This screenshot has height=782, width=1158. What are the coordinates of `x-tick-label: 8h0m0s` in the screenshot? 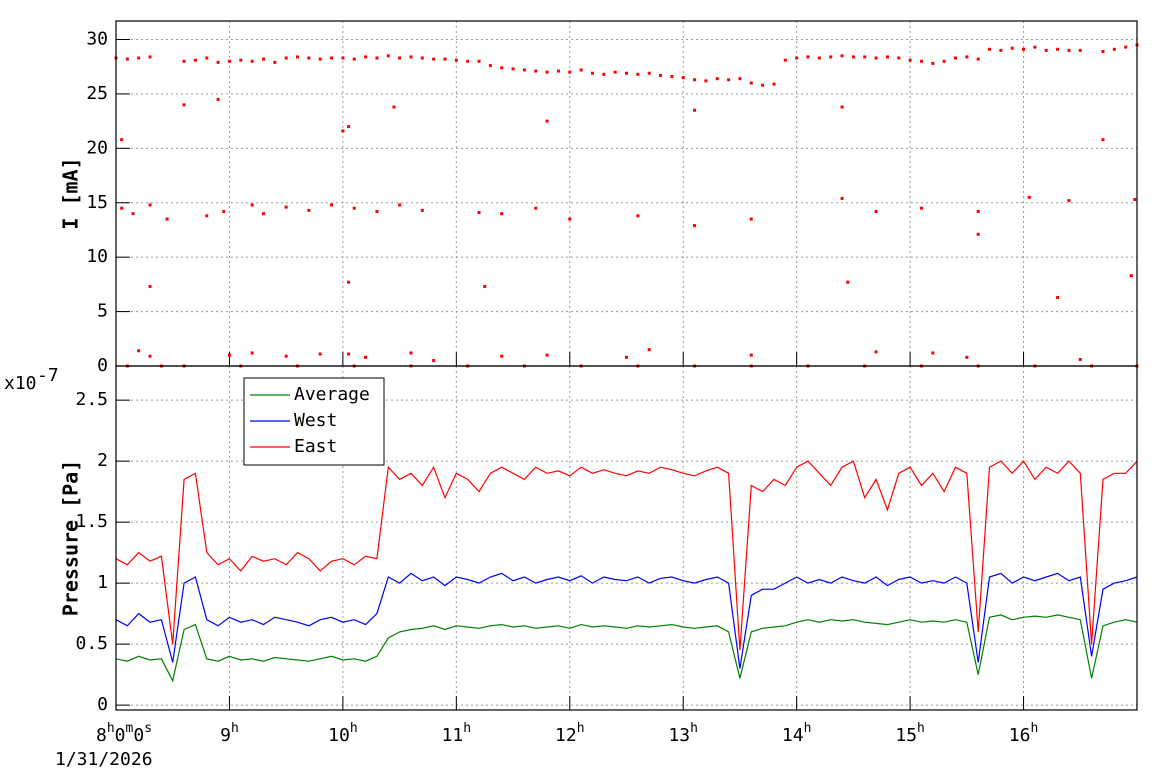 It's located at (124, 734).